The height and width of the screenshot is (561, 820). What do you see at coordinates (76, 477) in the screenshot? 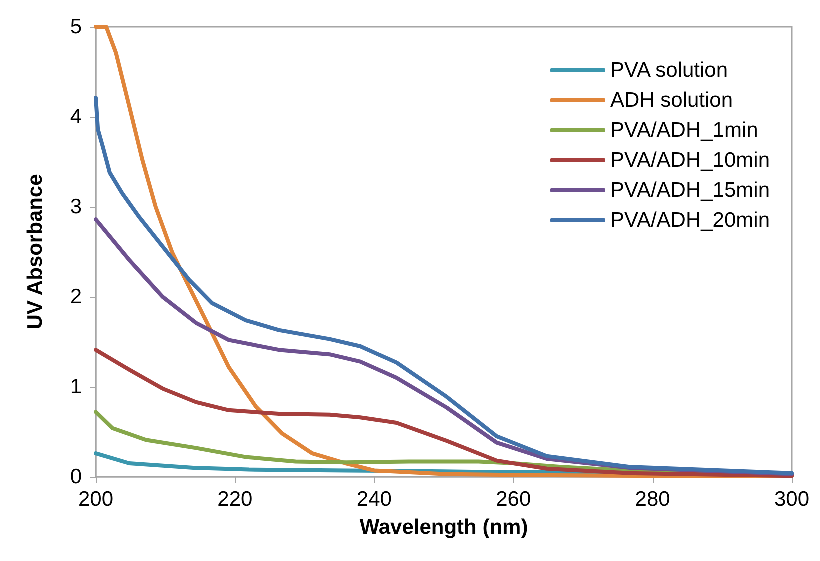
I see `y-tick-label: 0` at bounding box center [76, 477].